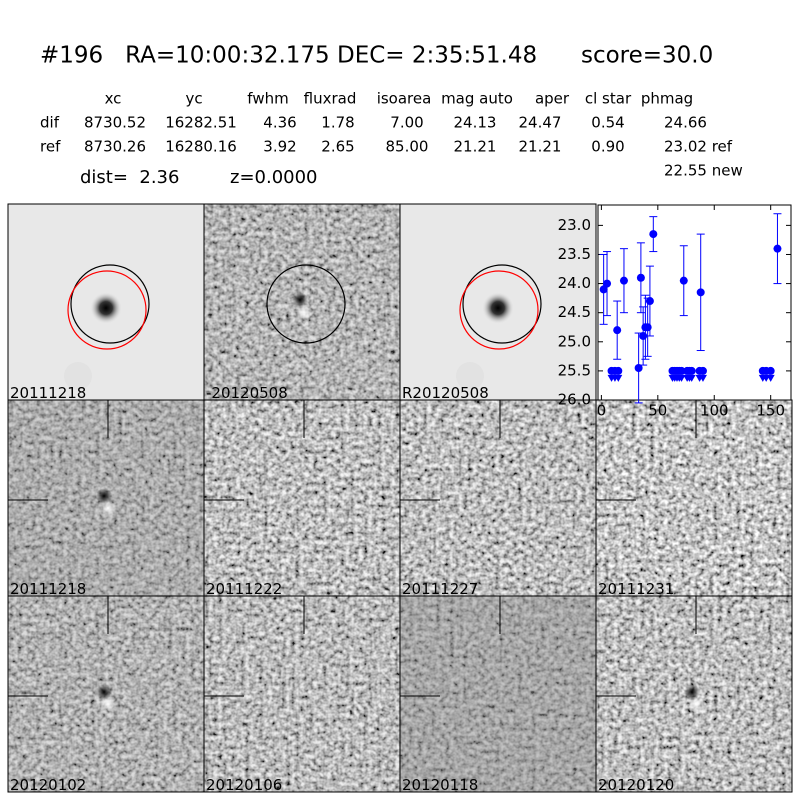 This screenshot has height=804, width=800. What do you see at coordinates (636, 589) in the screenshot?
I see `panel-label: 20111231` at bounding box center [636, 589].